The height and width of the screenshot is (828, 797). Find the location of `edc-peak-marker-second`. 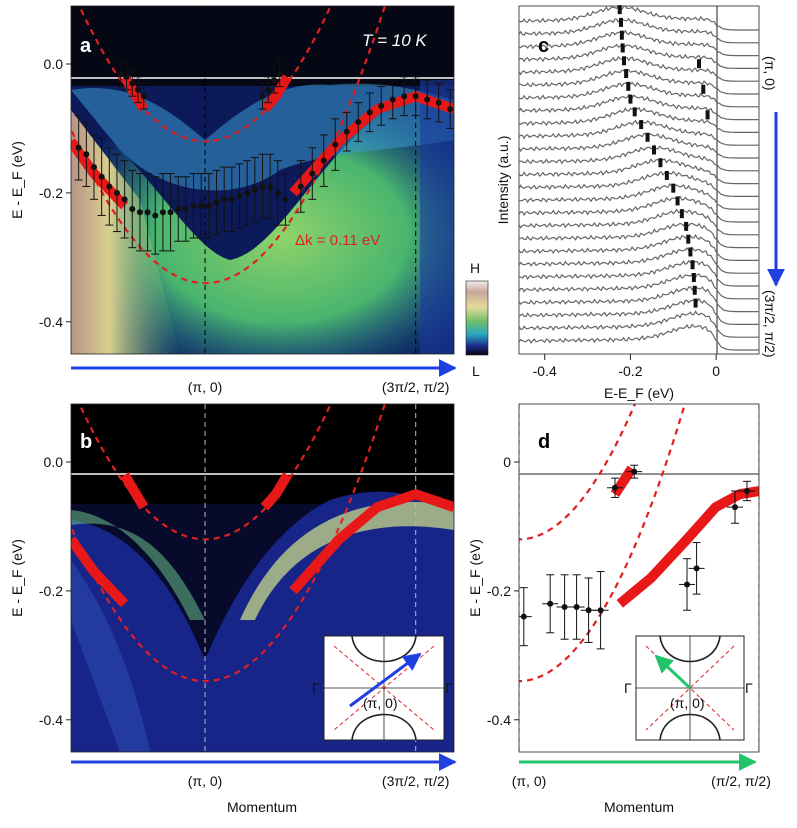

edc-peak-marker-second is located at coordinates (699, 64).